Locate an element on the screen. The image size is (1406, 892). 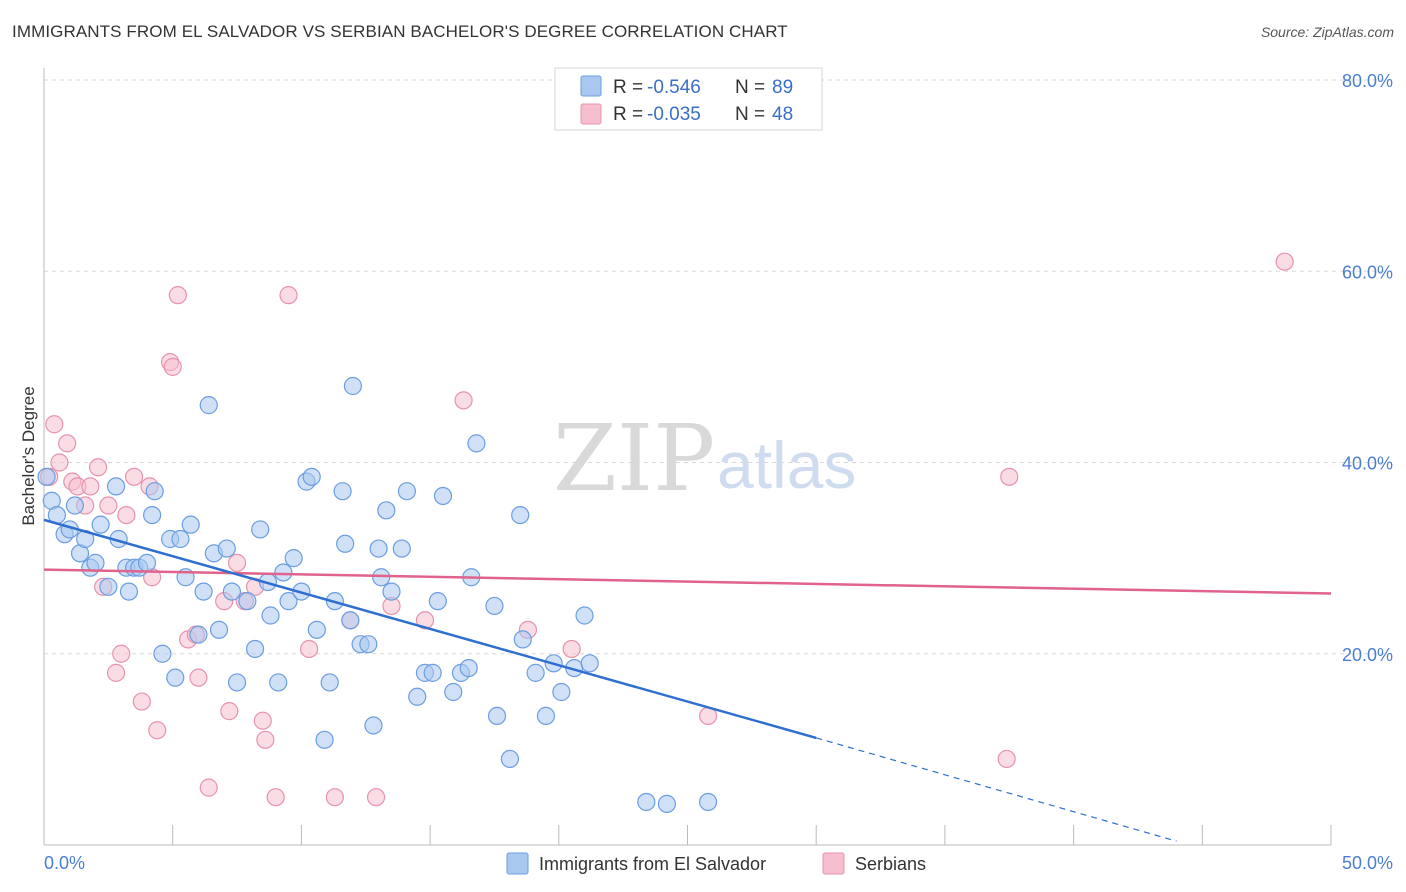
chart-source: Source: ZipAtlas.com is located at coordinates (1327, 32).